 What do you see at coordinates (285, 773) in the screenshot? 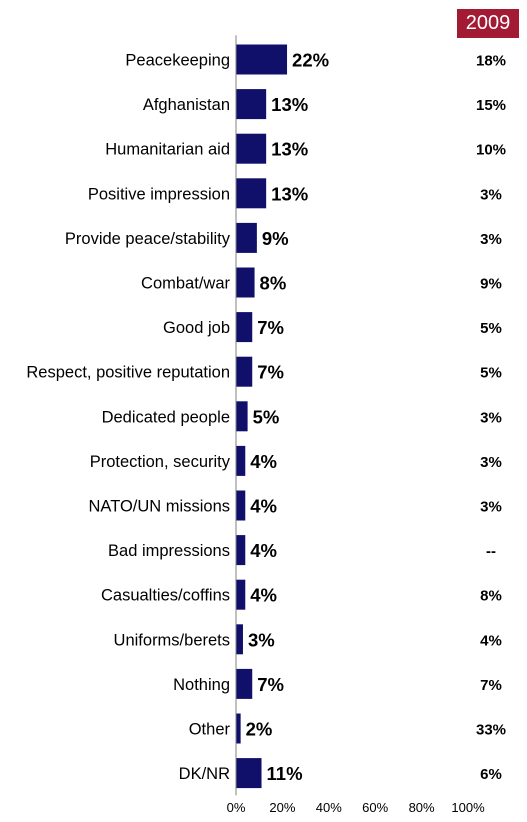
I see `value-label-dk-nr: 11%` at bounding box center [285, 773].